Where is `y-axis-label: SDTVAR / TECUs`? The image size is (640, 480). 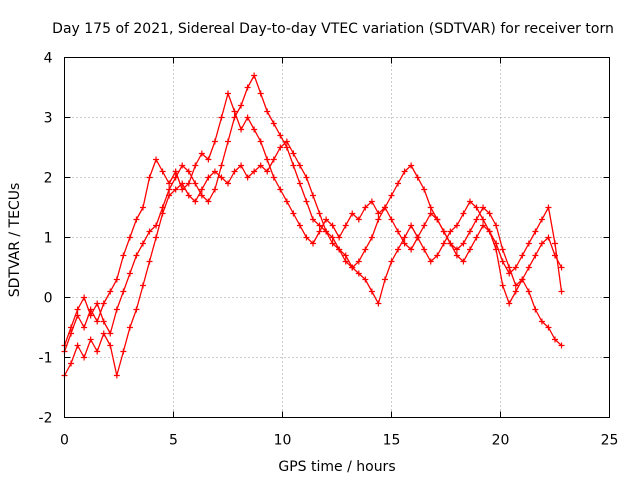
y-axis-label: SDTVAR / TECUs is located at coordinates (15, 240).